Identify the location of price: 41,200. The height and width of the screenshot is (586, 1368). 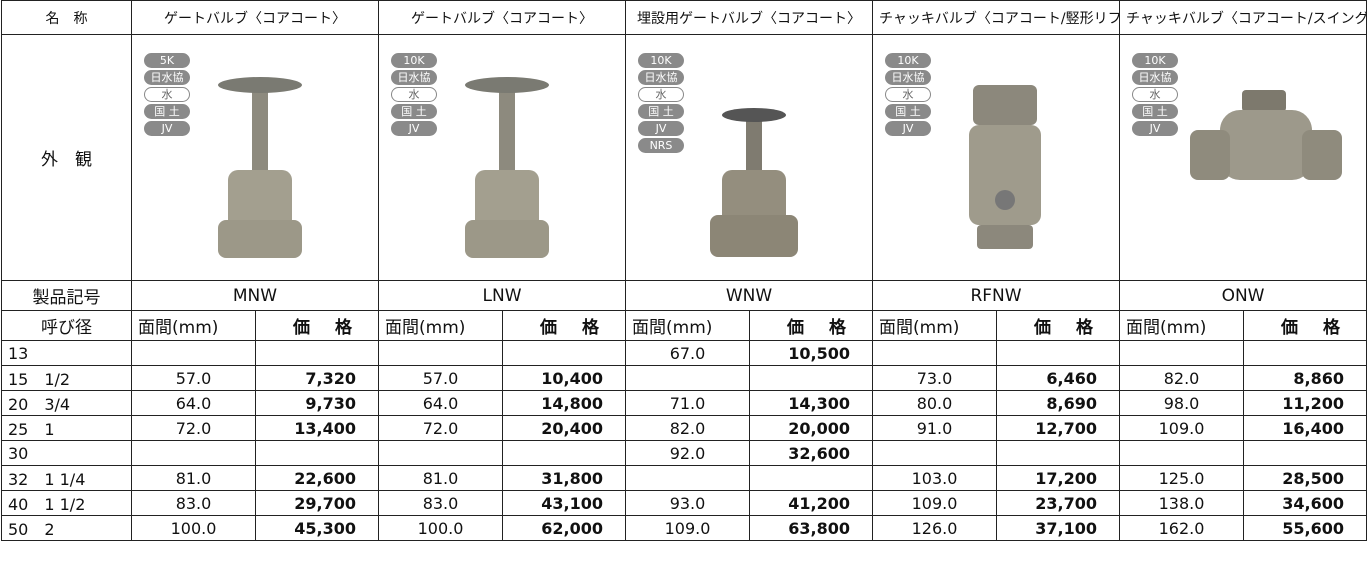
(811, 503).